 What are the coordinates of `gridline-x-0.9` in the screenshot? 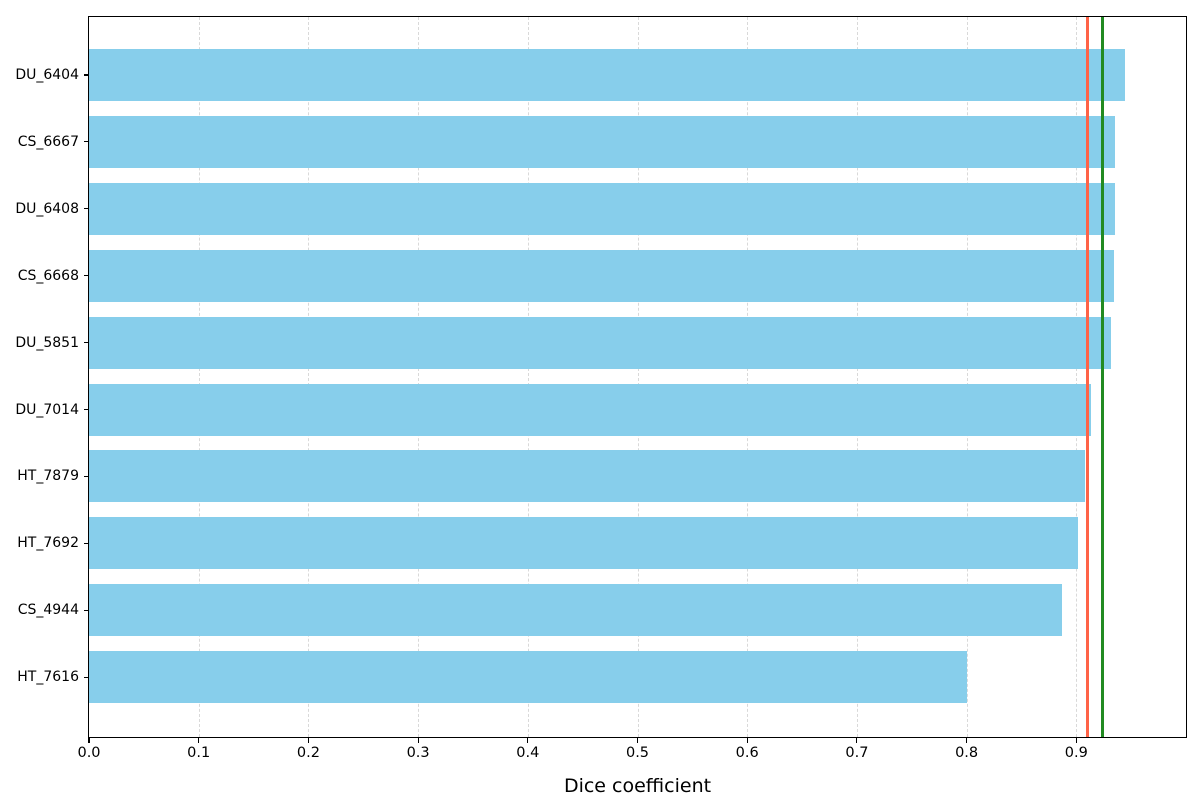 It's located at (1077, 377).